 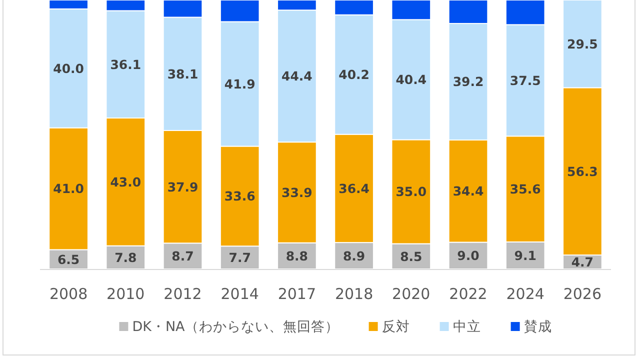 I want to click on x-tick-label: 2020, so click(x=411, y=294).